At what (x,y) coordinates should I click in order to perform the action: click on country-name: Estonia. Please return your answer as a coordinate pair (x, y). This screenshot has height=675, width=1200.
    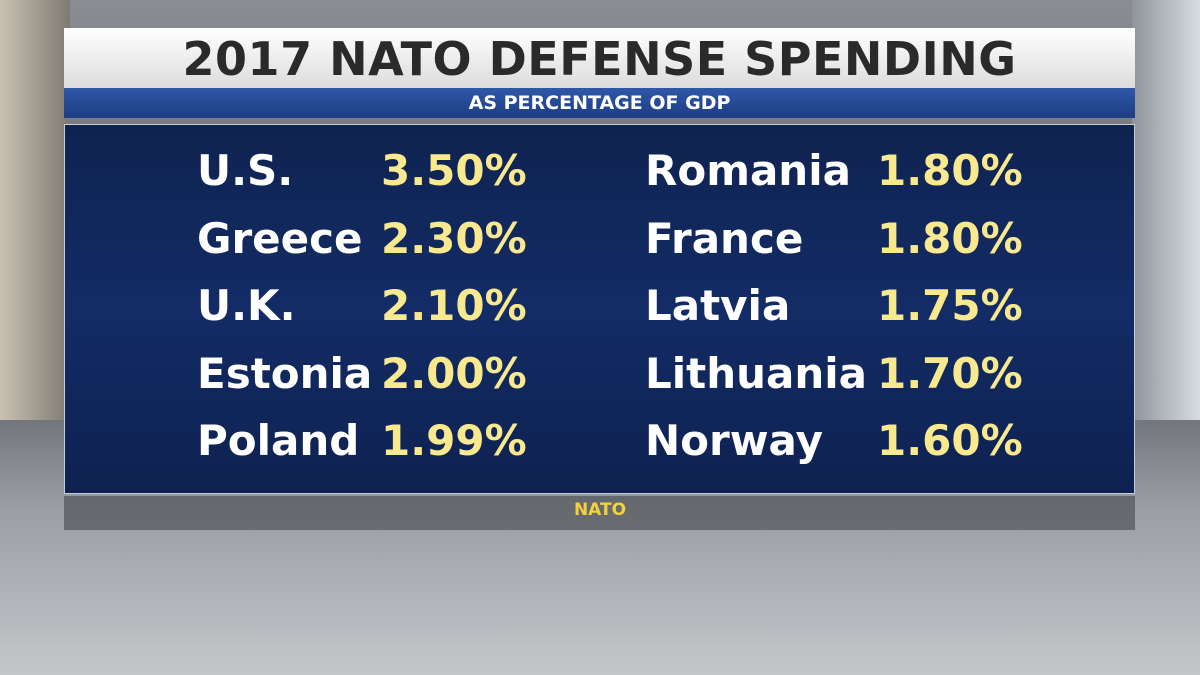
    Looking at the image, I should click on (285, 373).